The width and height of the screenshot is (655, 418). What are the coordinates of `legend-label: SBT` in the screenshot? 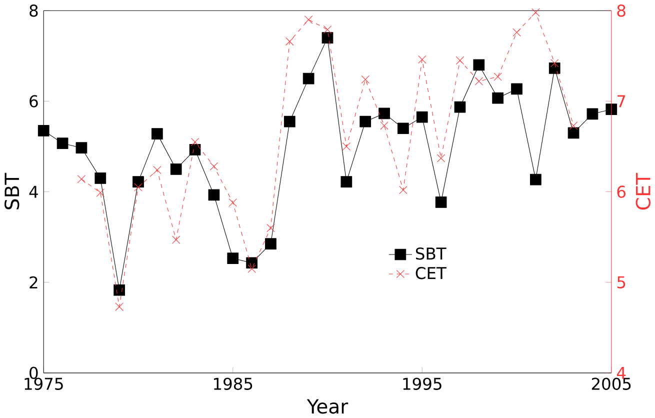 It's located at (431, 253).